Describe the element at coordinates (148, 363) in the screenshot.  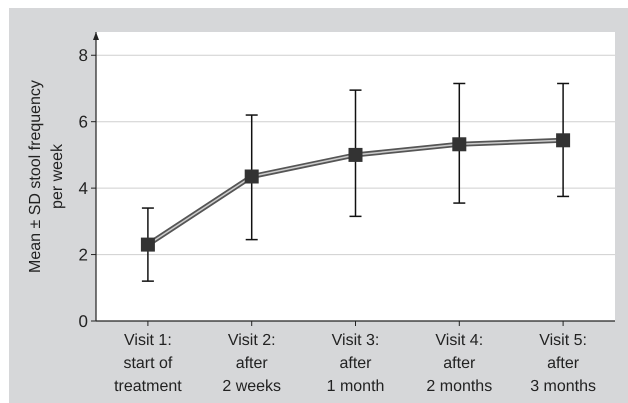
I see `x-tick-label: Visit 1: start of treatment` at that location.